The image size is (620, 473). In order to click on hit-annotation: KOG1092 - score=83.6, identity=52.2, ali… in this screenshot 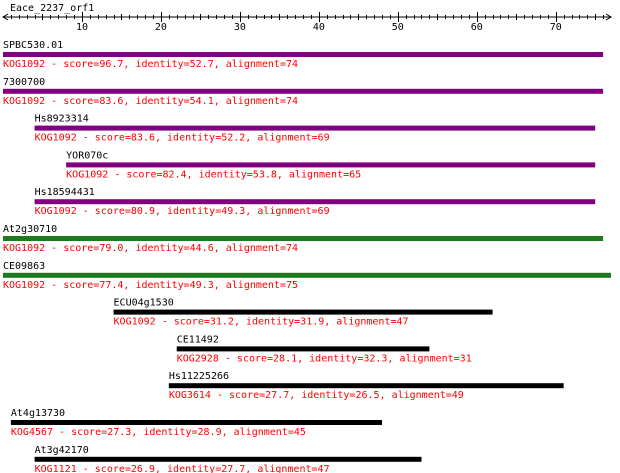, I will do `click(182, 138)`.